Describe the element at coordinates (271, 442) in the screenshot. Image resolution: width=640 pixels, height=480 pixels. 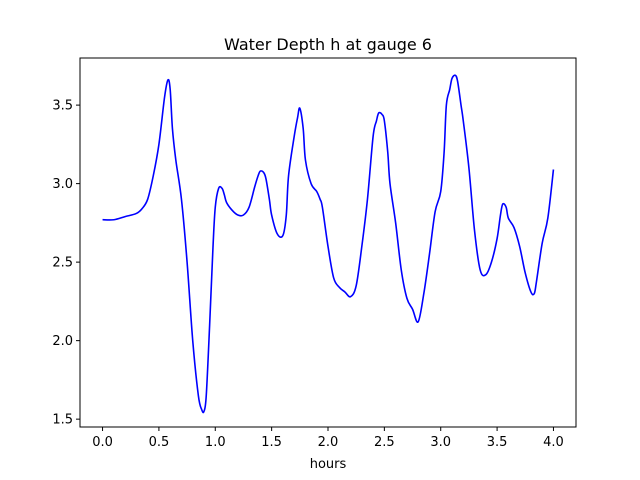
I see `x-tick-label: 1.5` at that location.